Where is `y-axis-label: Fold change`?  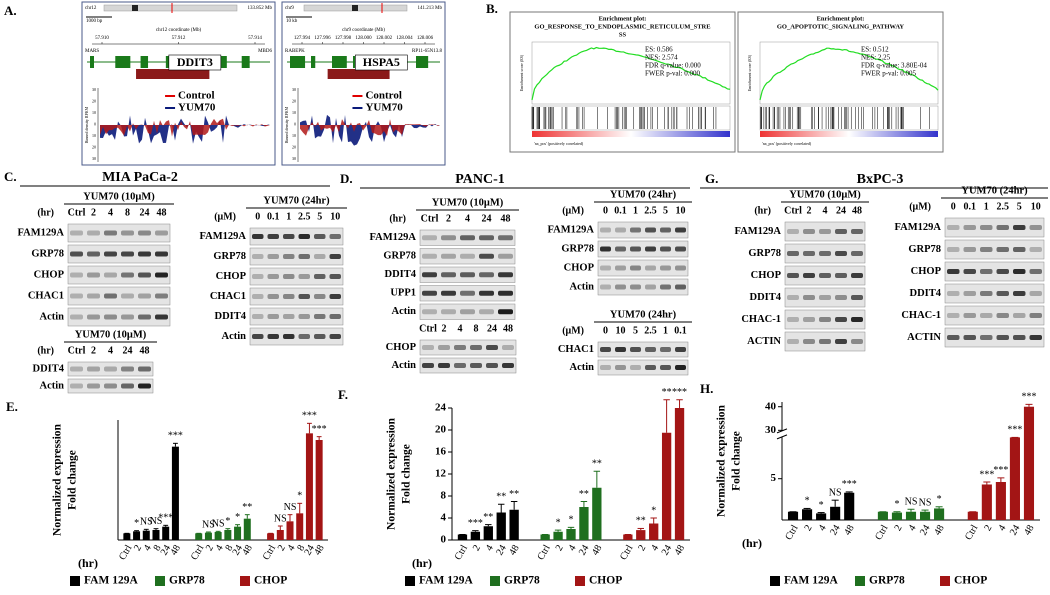 y-axis-label: Fold change is located at coordinates (407, 474).